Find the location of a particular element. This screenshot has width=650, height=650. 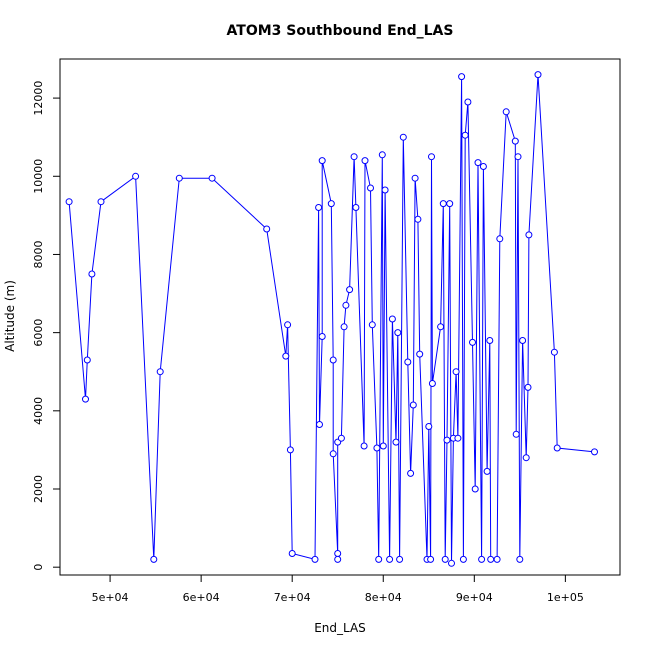

y-tick-label: 4000 is located at coordinates (38, 411).